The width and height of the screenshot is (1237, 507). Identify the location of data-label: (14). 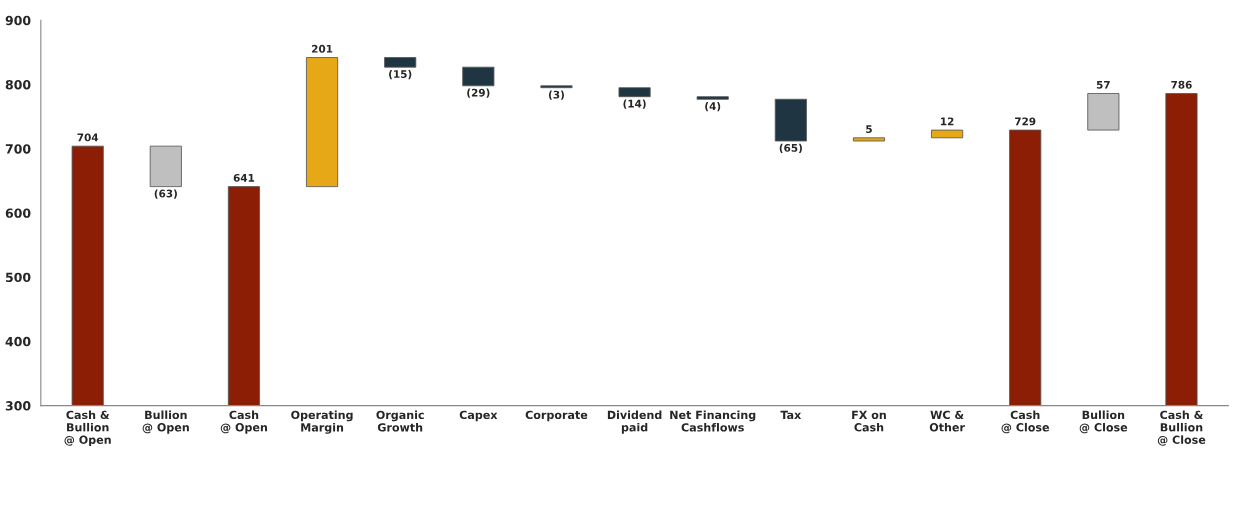
(634, 104).